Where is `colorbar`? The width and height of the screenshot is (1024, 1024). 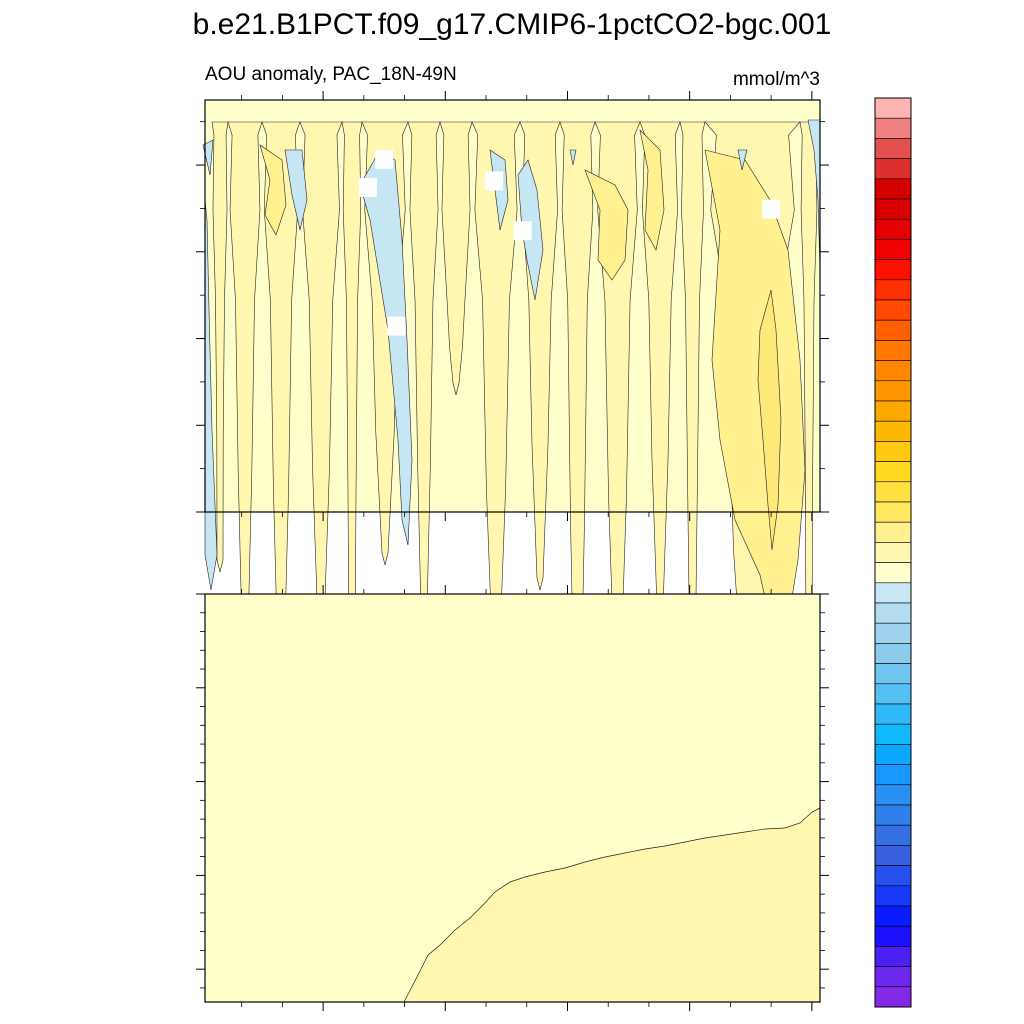 colorbar is located at coordinates (893, 552).